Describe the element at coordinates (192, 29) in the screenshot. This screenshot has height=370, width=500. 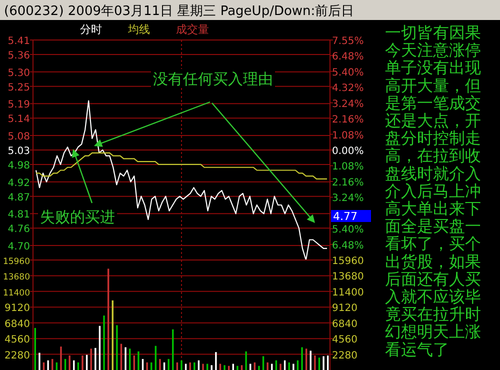
I see `text: 成交量` at that location.